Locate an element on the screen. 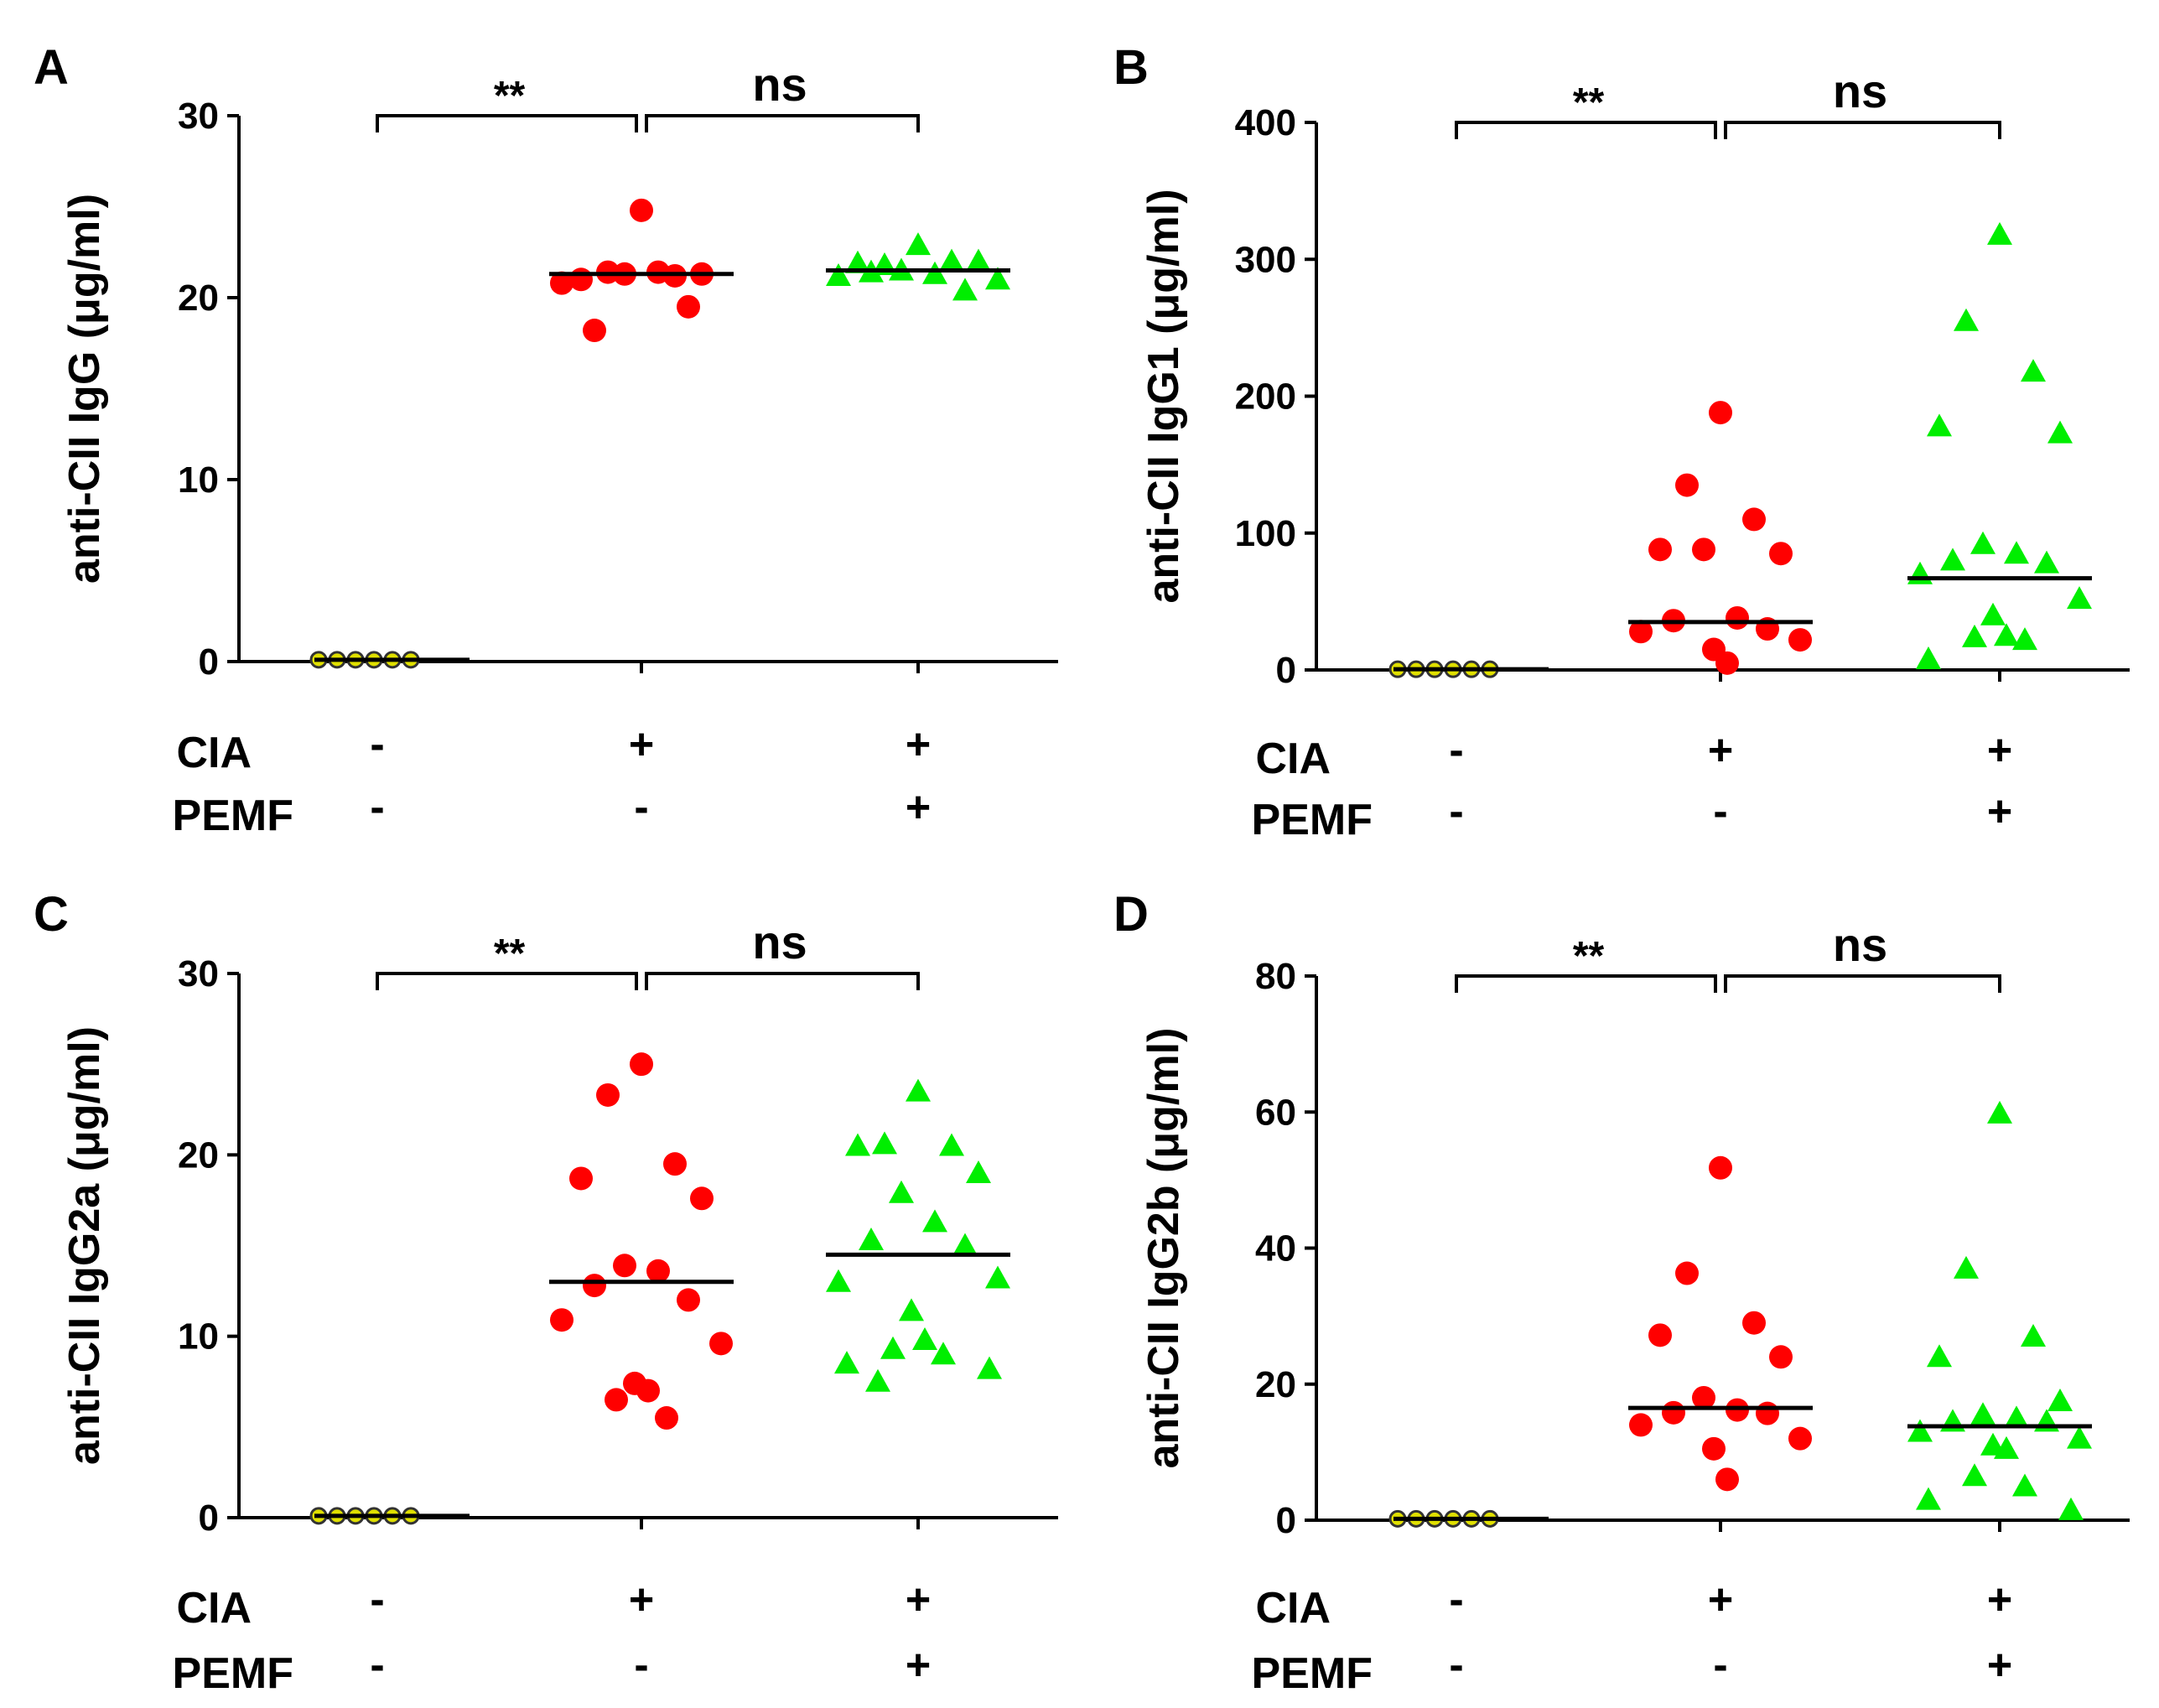  y-tick-label: 400 is located at coordinates (1265, 122).